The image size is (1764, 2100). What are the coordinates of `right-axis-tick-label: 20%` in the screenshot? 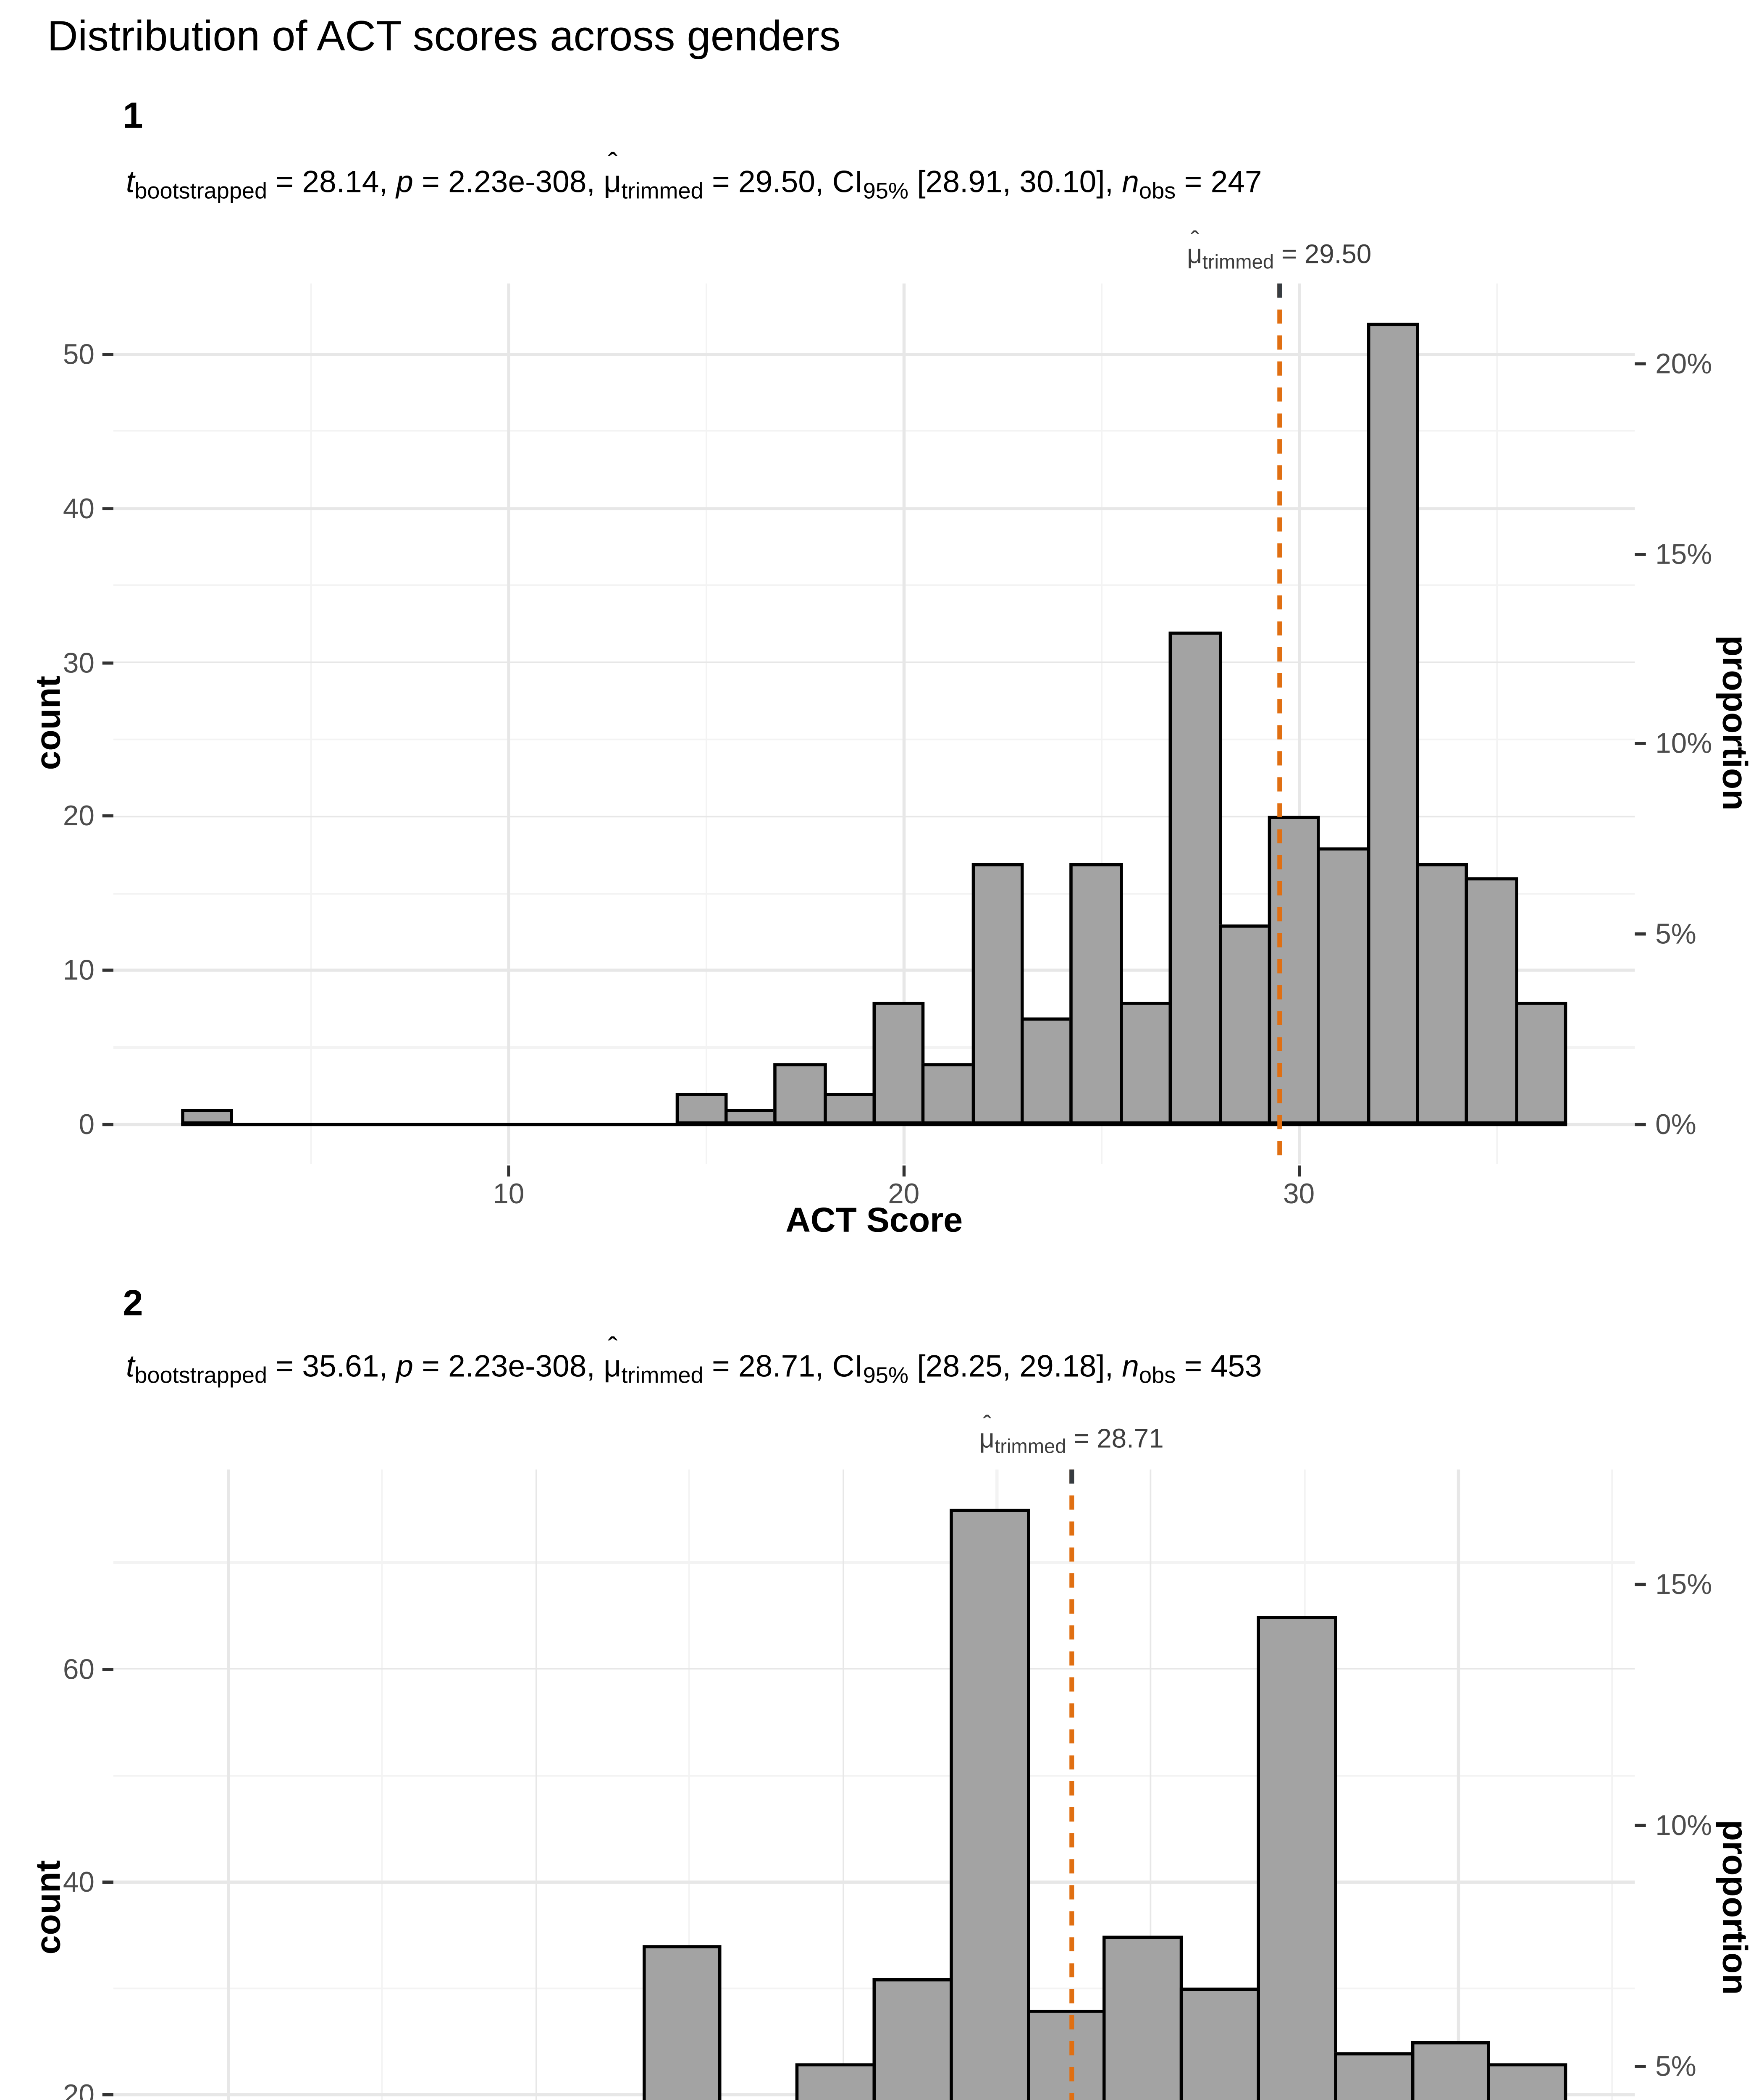 It's located at (1683, 364).